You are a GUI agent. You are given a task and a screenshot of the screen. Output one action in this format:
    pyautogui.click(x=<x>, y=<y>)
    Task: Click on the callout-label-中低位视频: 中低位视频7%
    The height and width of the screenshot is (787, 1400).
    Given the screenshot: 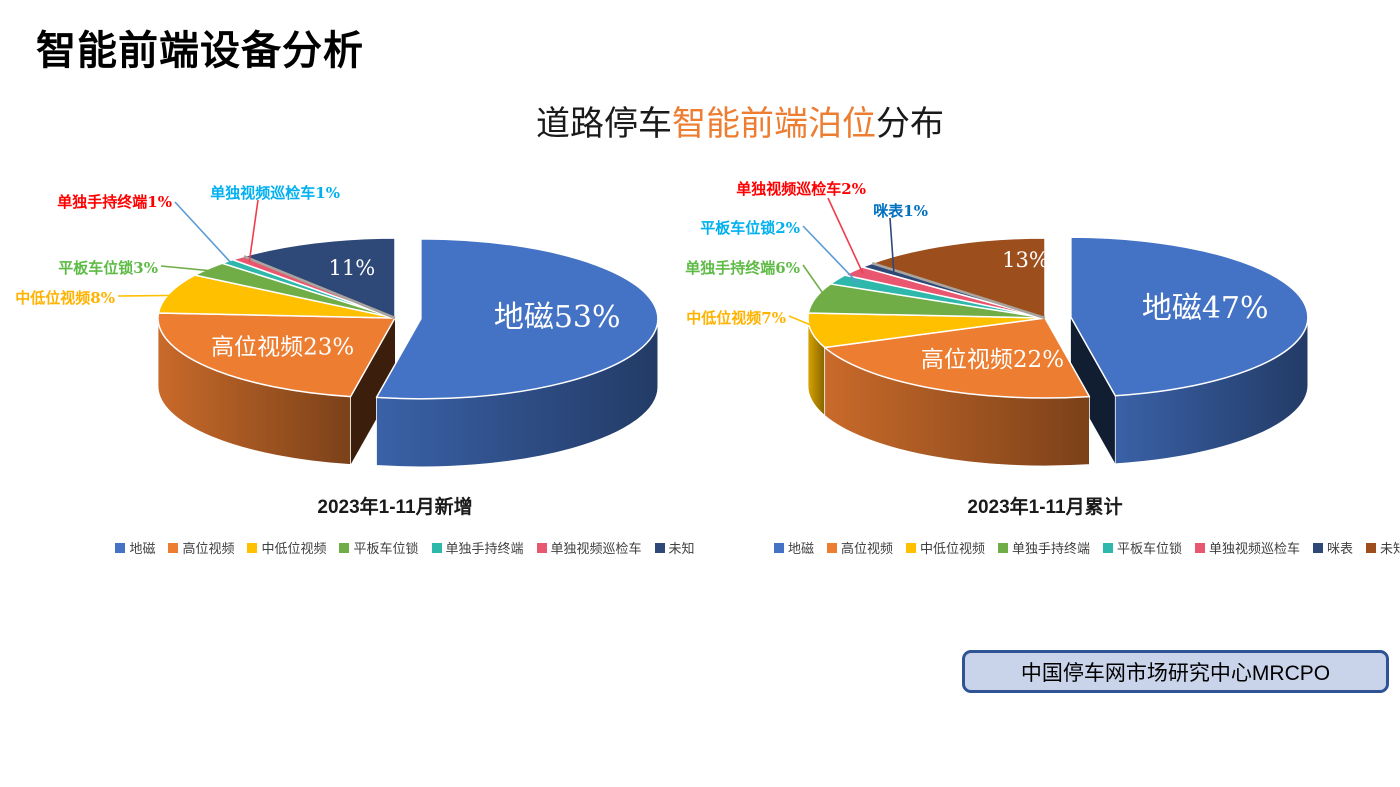 What is the action you would take?
    pyautogui.click(x=736, y=318)
    